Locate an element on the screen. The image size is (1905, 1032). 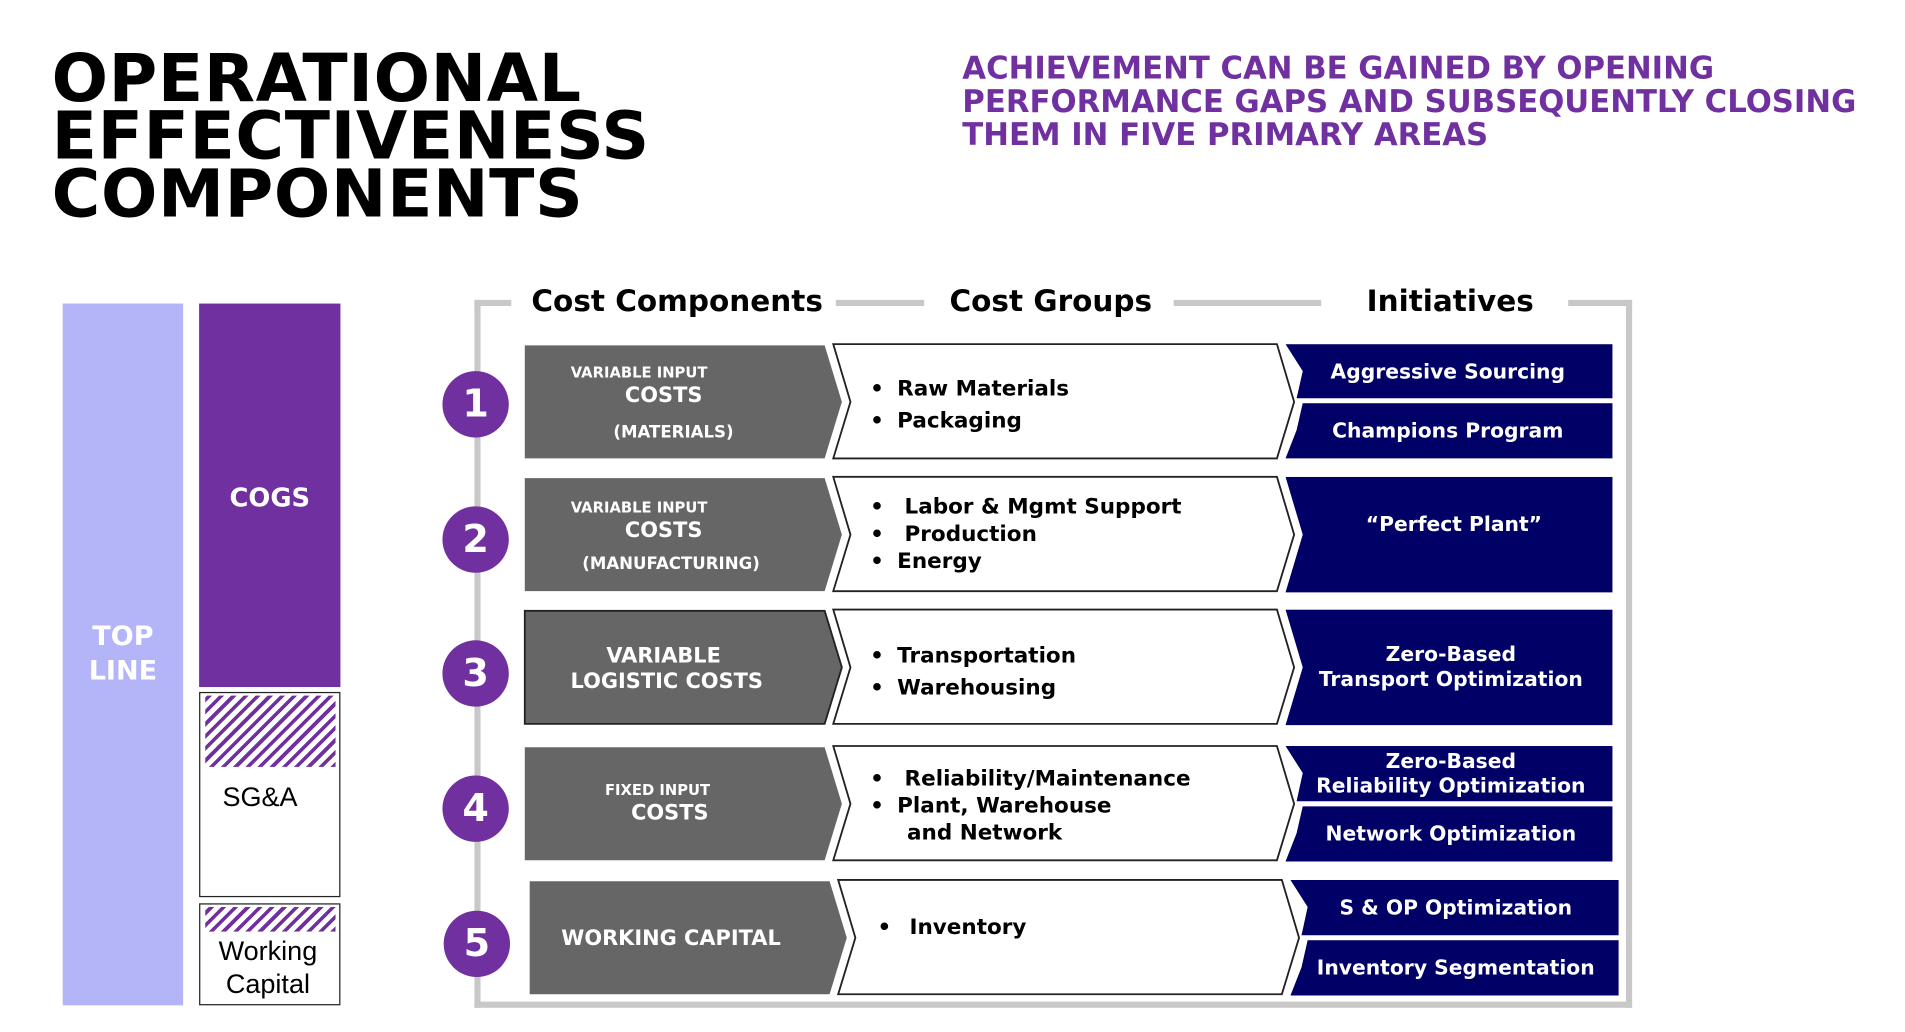
row-1-component-chevron is located at coordinates (683, 402).